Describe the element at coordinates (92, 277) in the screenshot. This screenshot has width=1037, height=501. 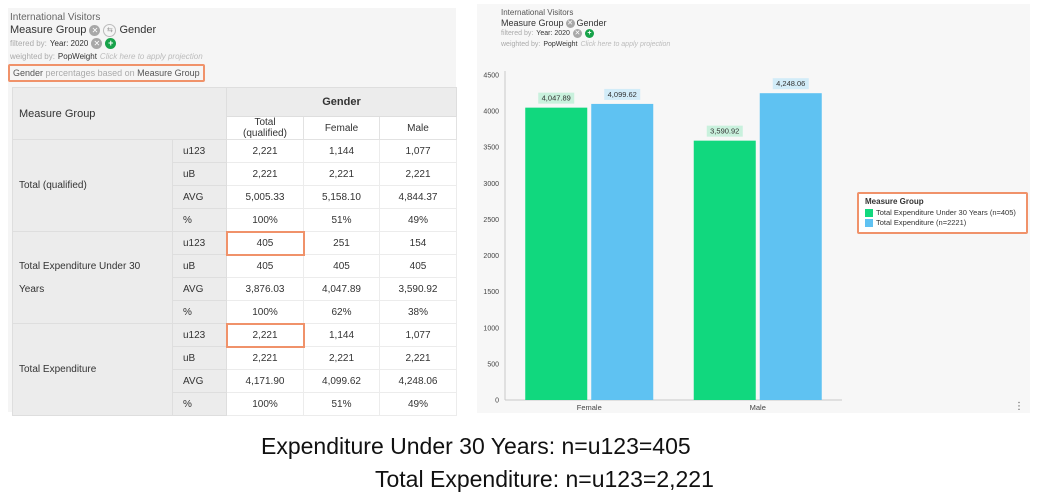
I see `row-group-label: Total Expenditure Under 30 Years` at that location.